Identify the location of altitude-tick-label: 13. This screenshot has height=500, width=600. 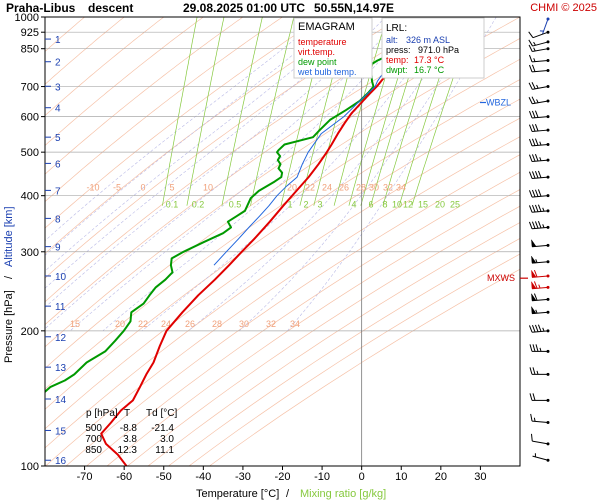
(61, 368).